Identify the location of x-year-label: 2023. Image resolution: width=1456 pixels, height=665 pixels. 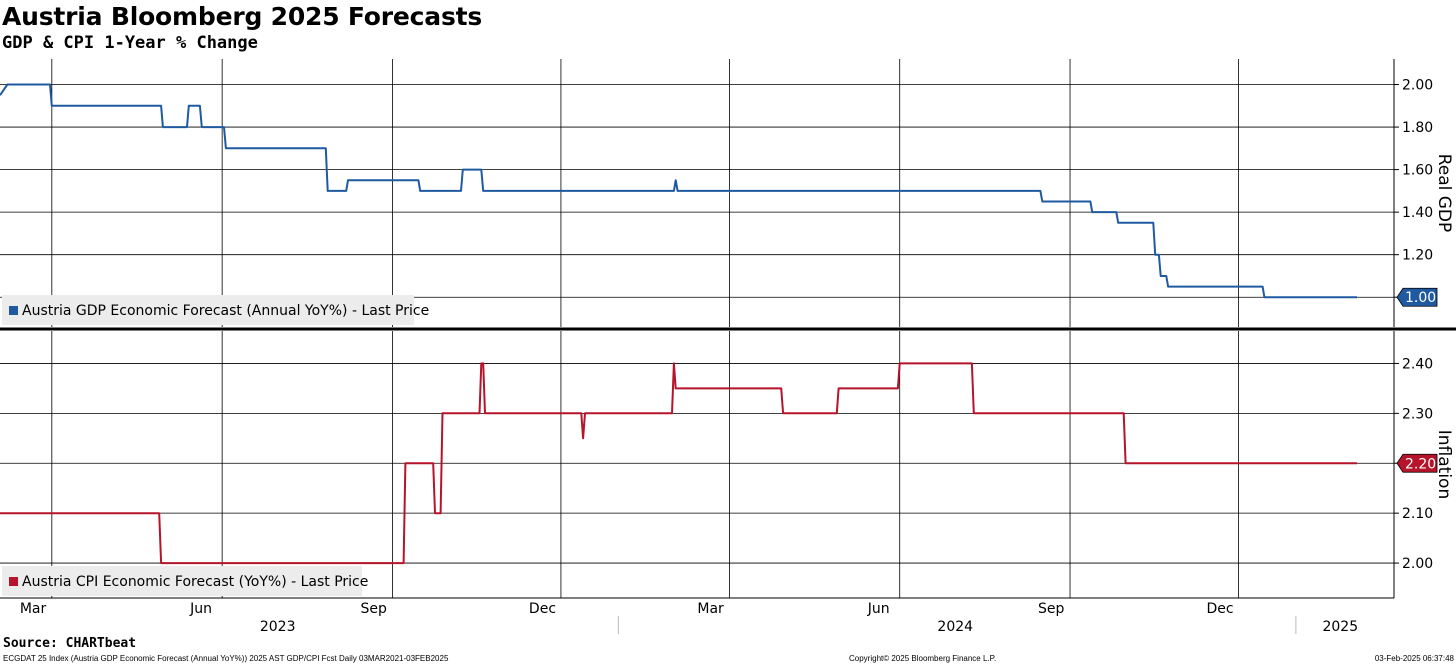
(278, 627).